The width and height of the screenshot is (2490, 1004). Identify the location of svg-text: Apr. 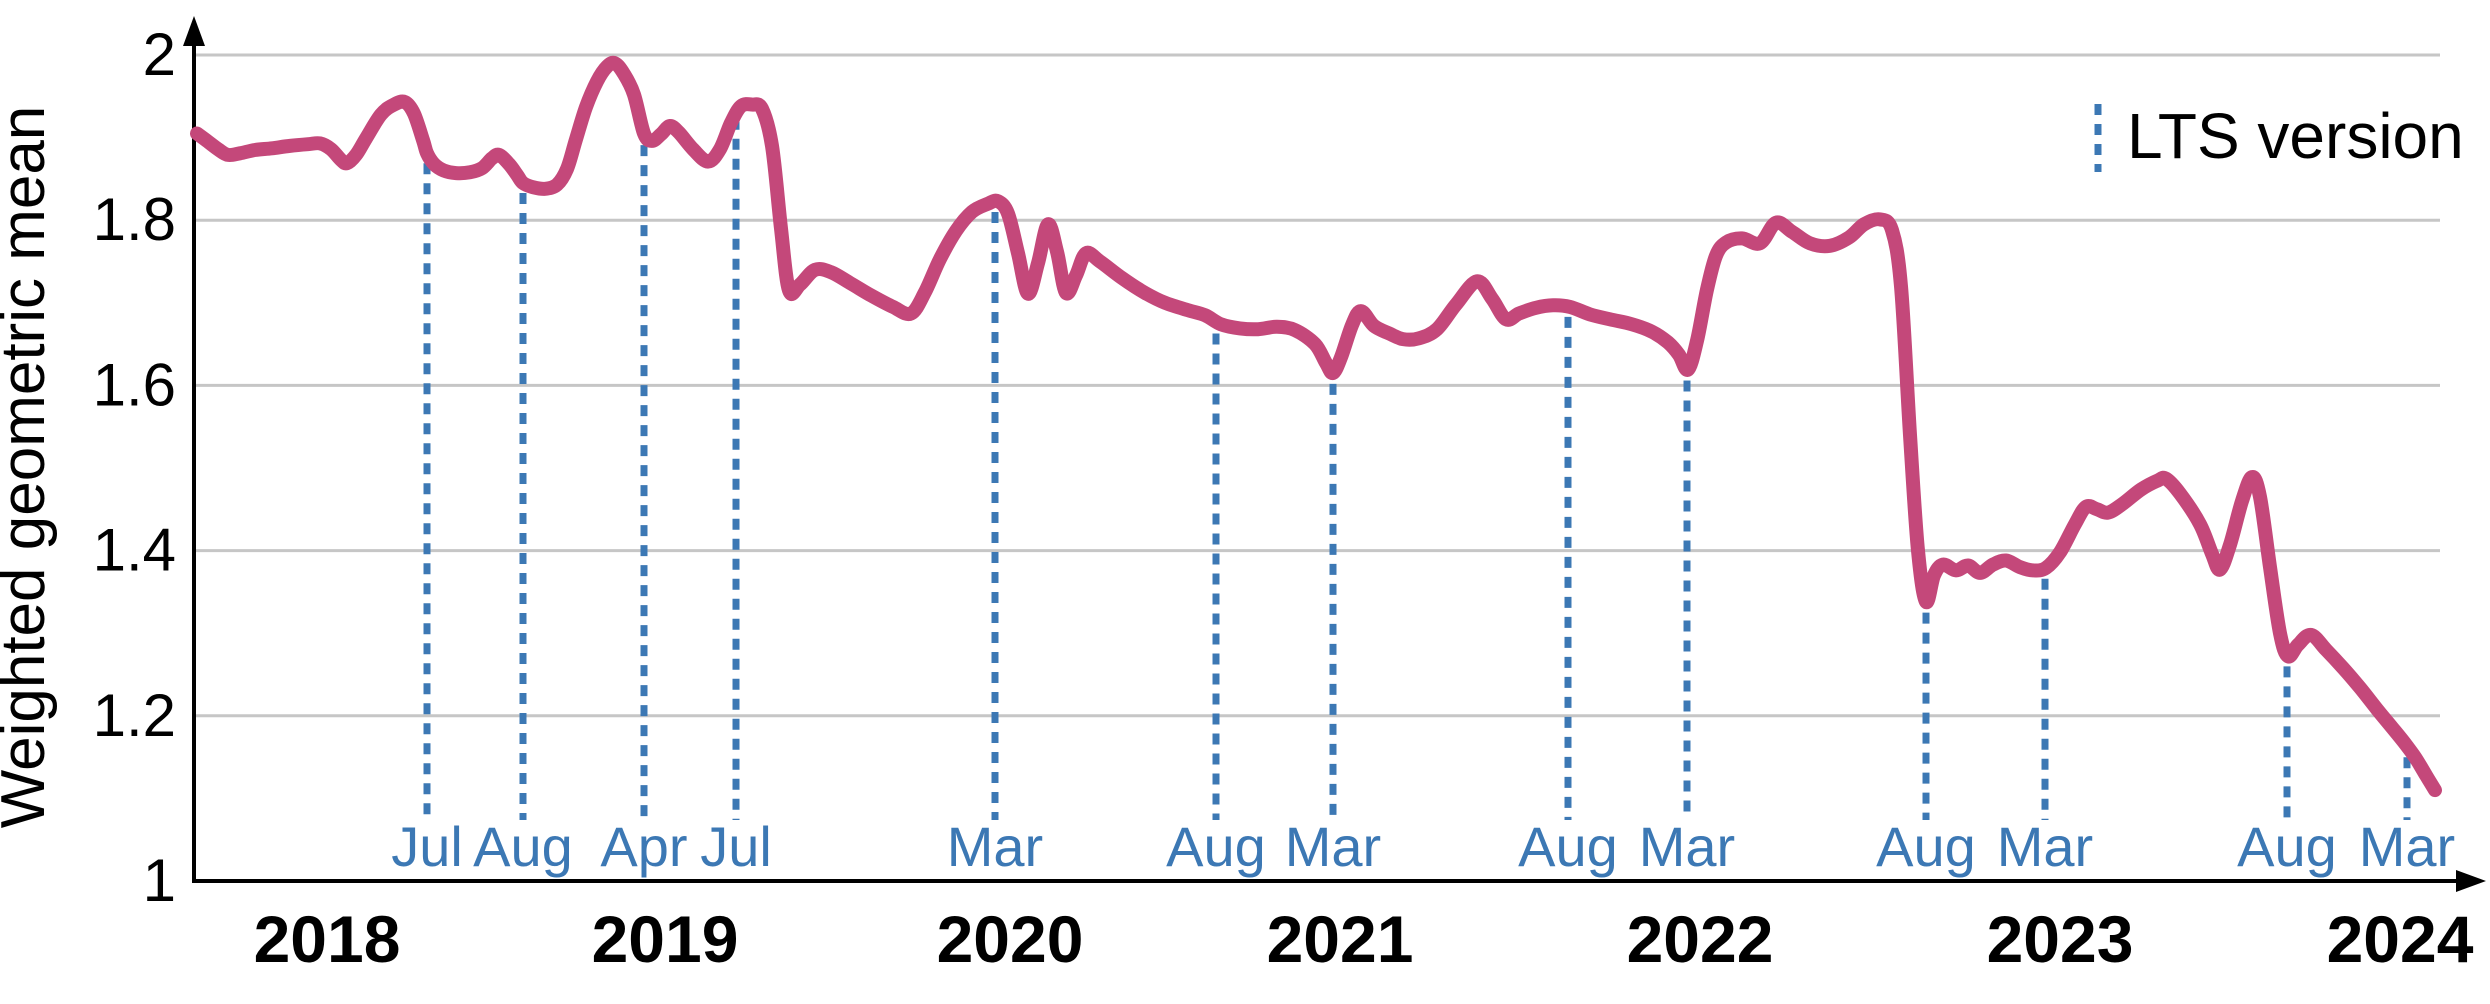
(643, 846).